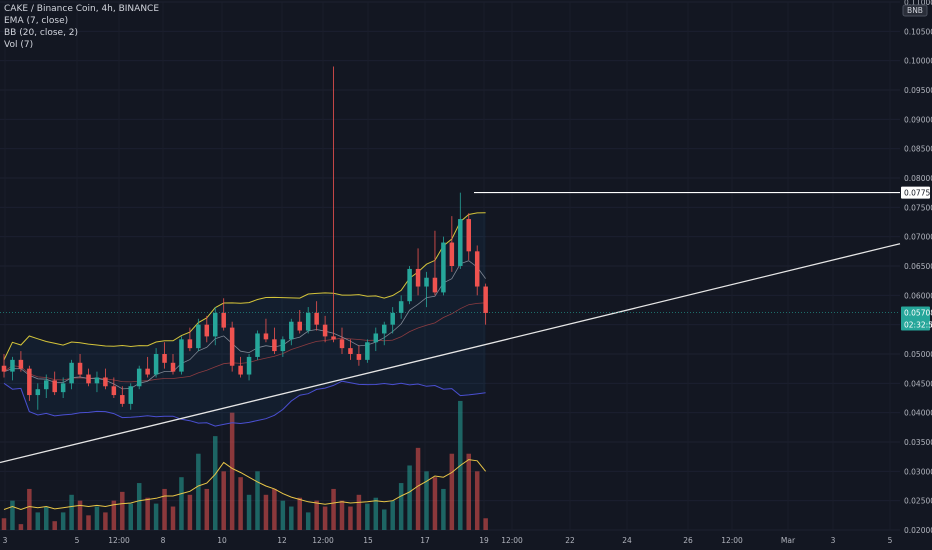 The height and width of the screenshot is (550, 932). Describe the element at coordinates (627, 540) in the screenshot. I see `x-tick-label: 24` at that location.